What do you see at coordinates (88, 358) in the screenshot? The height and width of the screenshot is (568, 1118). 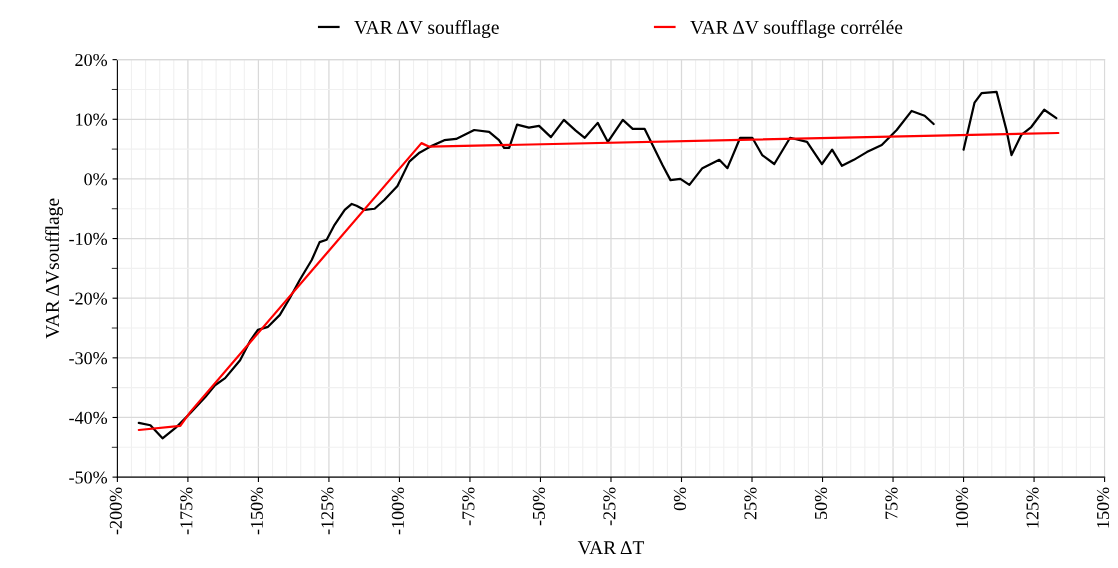 I see `y-tick-label: -30%` at bounding box center [88, 358].